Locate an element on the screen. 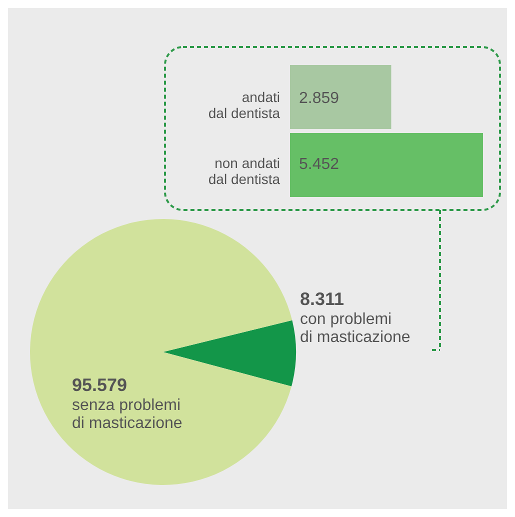  slice-label: senza problemi di masticazione is located at coordinates (127, 414).